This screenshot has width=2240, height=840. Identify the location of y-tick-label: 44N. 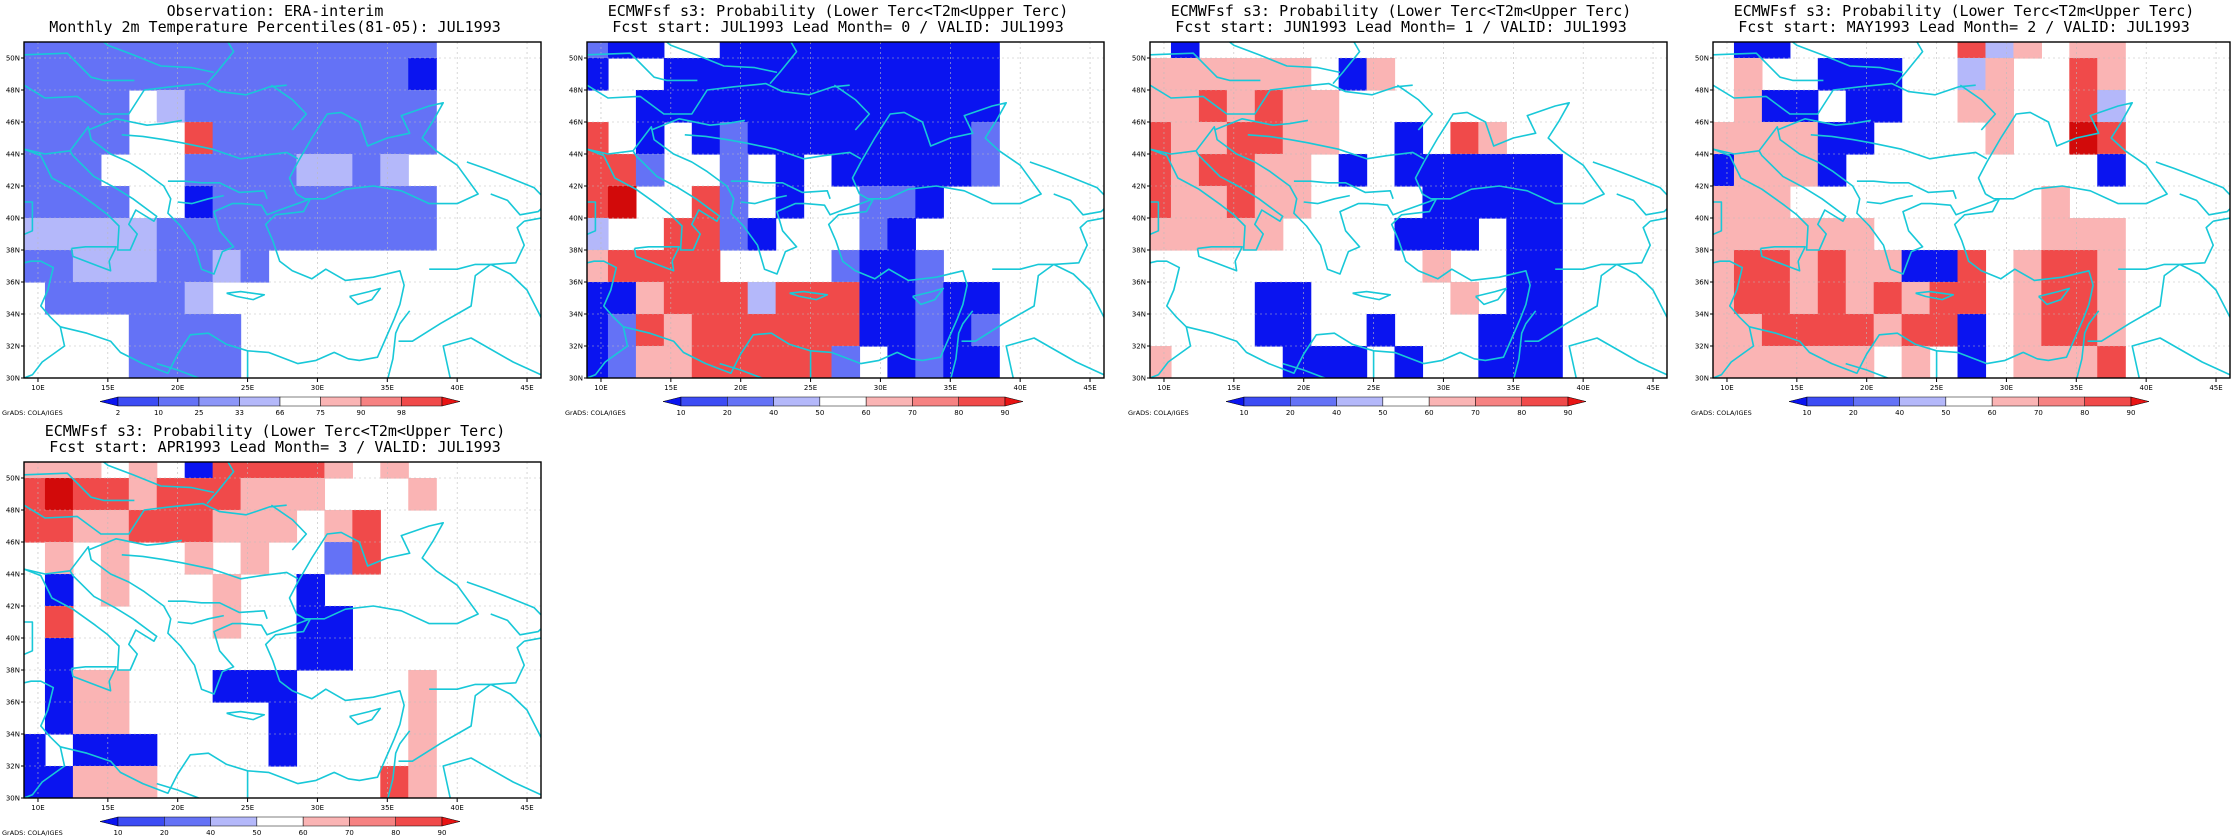
(1139, 155).